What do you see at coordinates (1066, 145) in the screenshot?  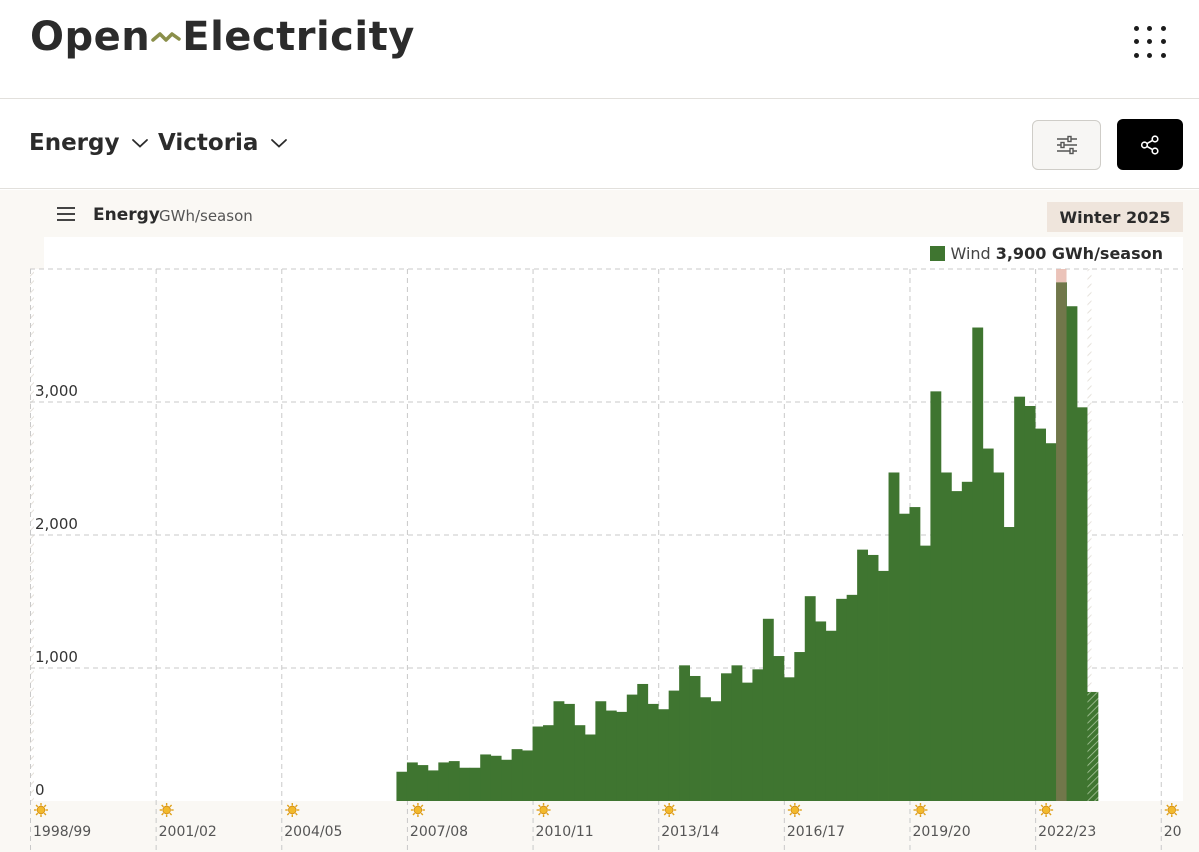 I see `filter-button` at bounding box center [1066, 145].